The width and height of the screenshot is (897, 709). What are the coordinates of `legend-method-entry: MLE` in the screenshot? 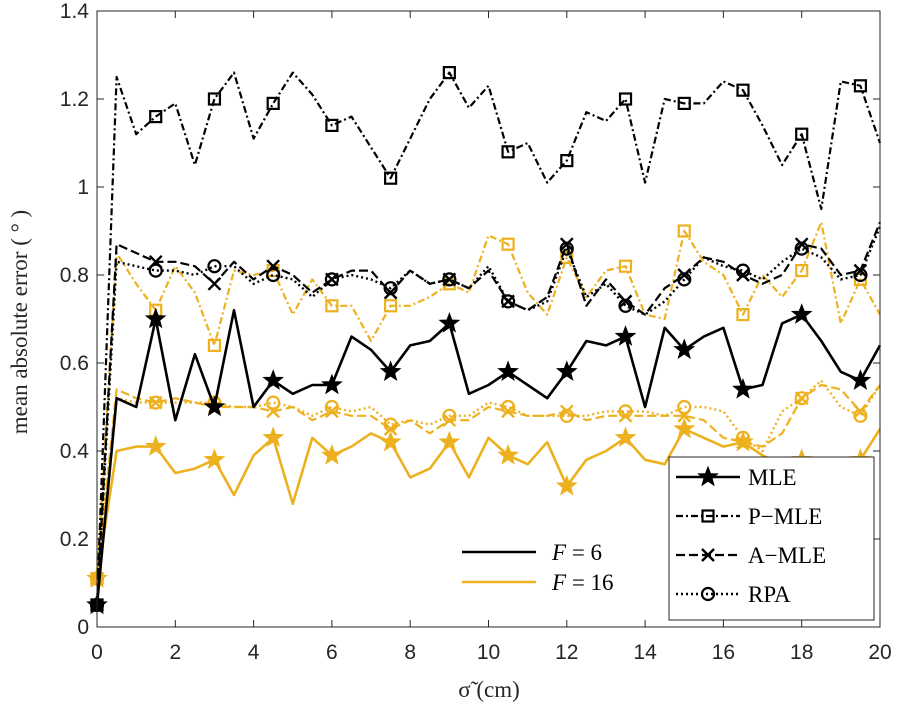 It's located at (736, 477).